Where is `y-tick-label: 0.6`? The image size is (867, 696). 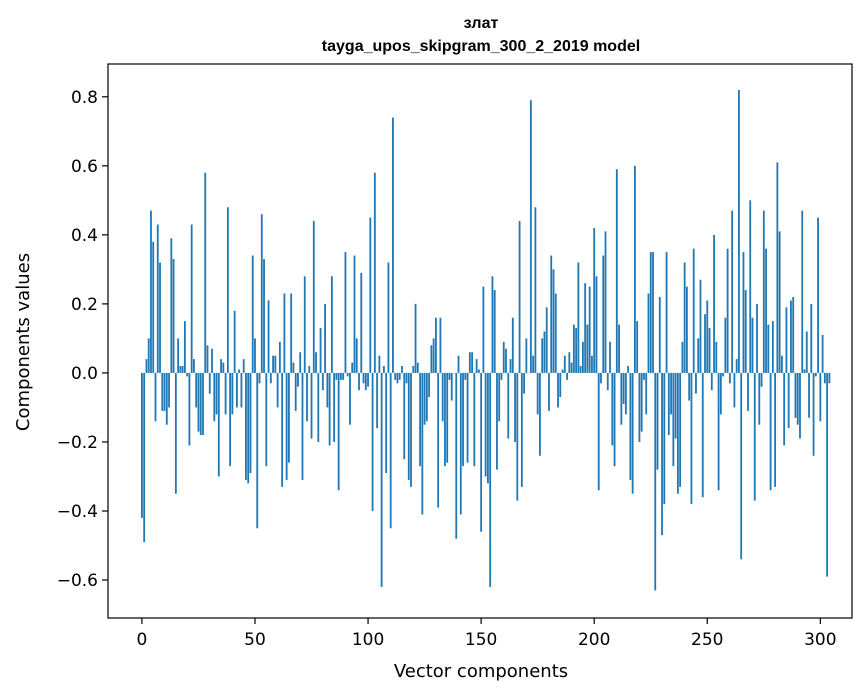 y-tick-label: 0.6 is located at coordinates (84, 167).